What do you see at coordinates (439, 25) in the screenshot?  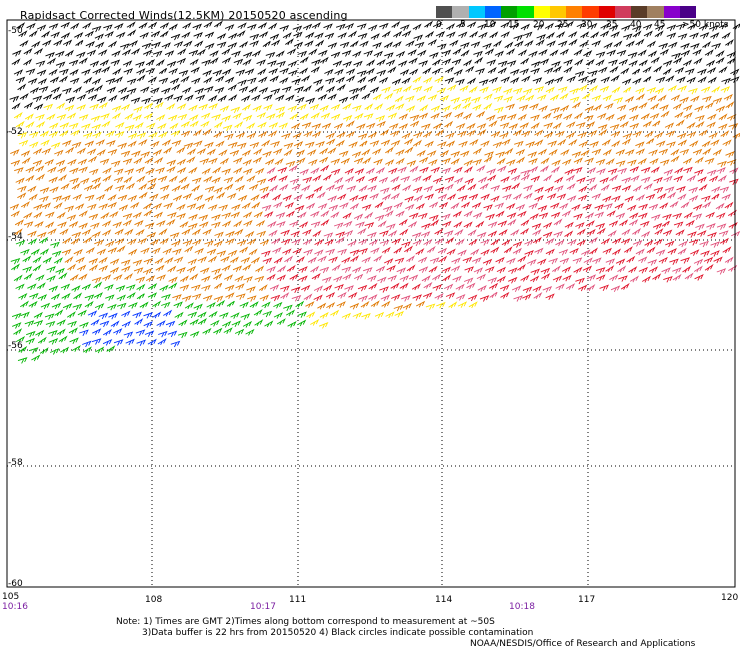 I see `legend-label-0: 0` at bounding box center [439, 25].